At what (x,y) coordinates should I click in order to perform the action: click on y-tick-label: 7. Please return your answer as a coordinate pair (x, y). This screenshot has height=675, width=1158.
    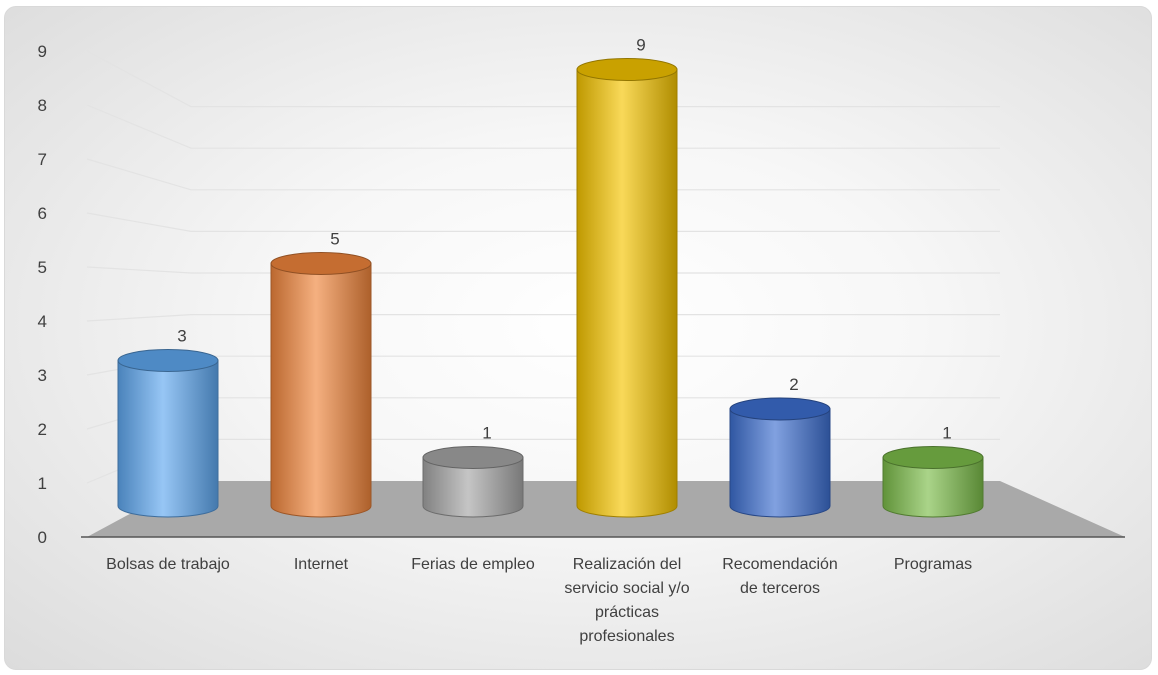
    Looking at the image, I should click on (42, 159).